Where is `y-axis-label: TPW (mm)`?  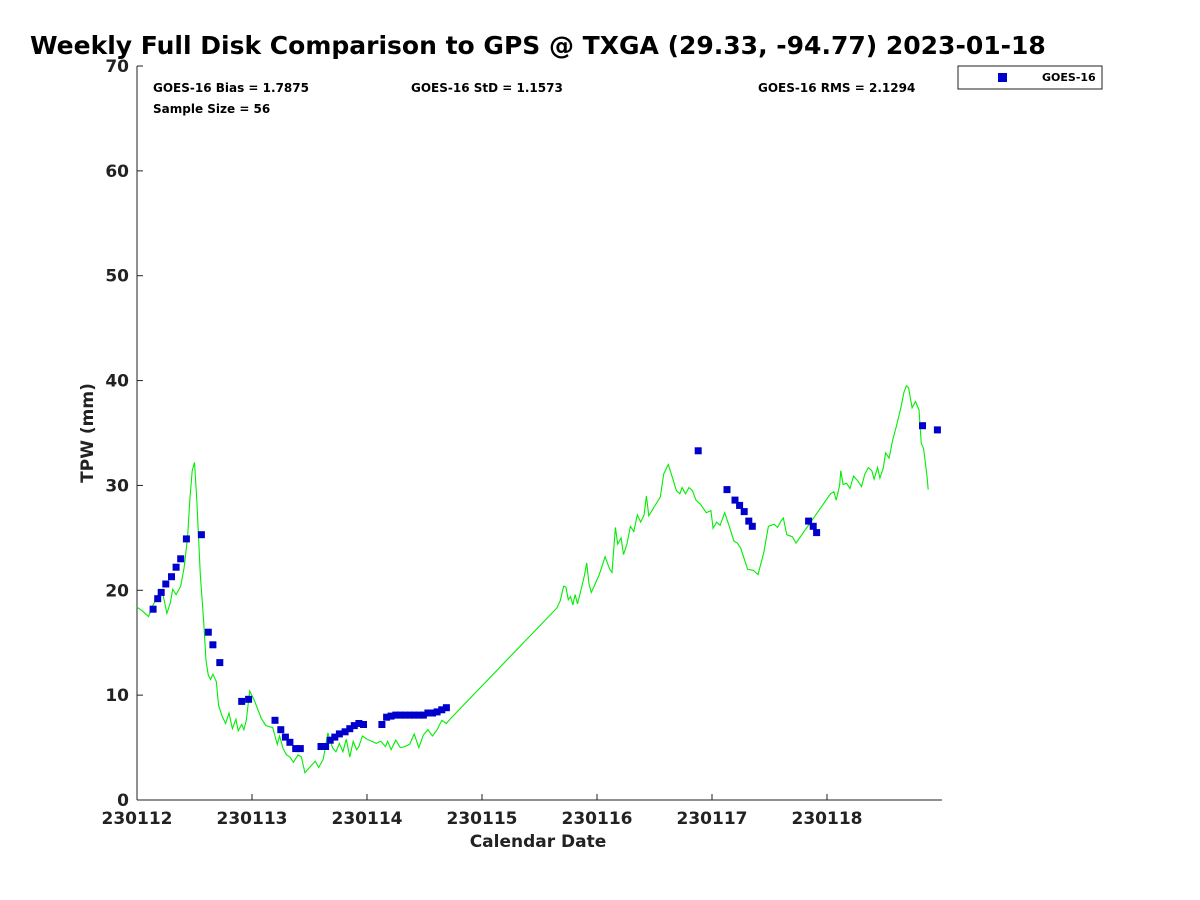
y-axis-label: TPW (mm) is located at coordinates (88, 433).